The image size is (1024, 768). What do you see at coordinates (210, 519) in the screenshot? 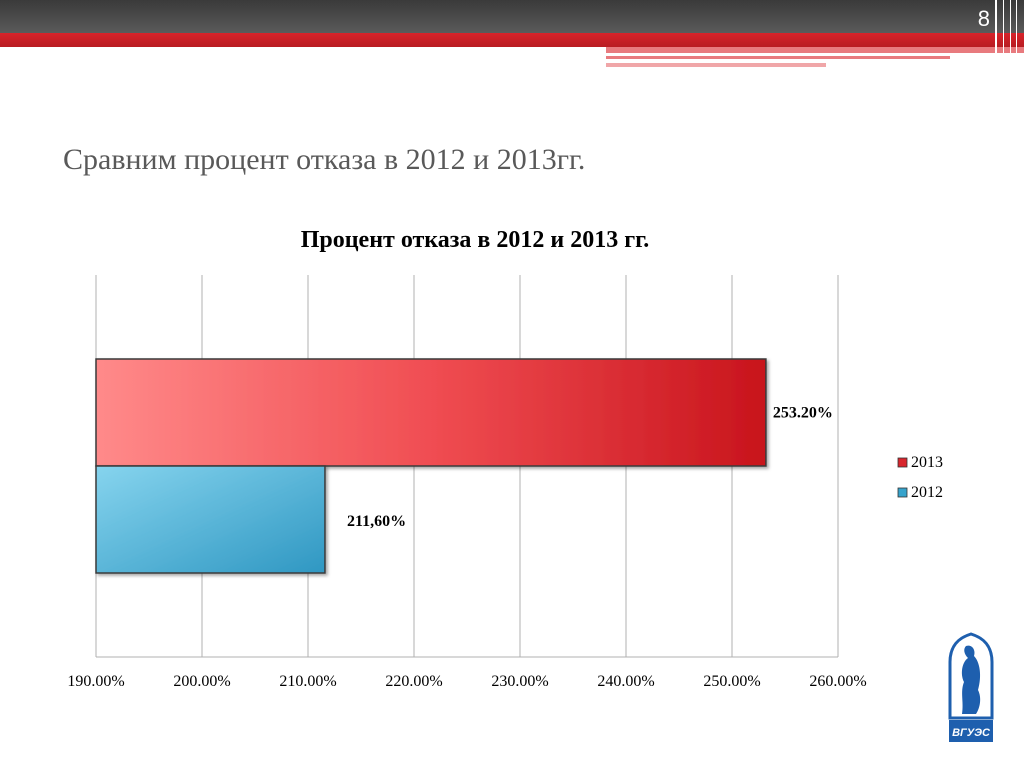
I see `bar-2012` at bounding box center [210, 519].